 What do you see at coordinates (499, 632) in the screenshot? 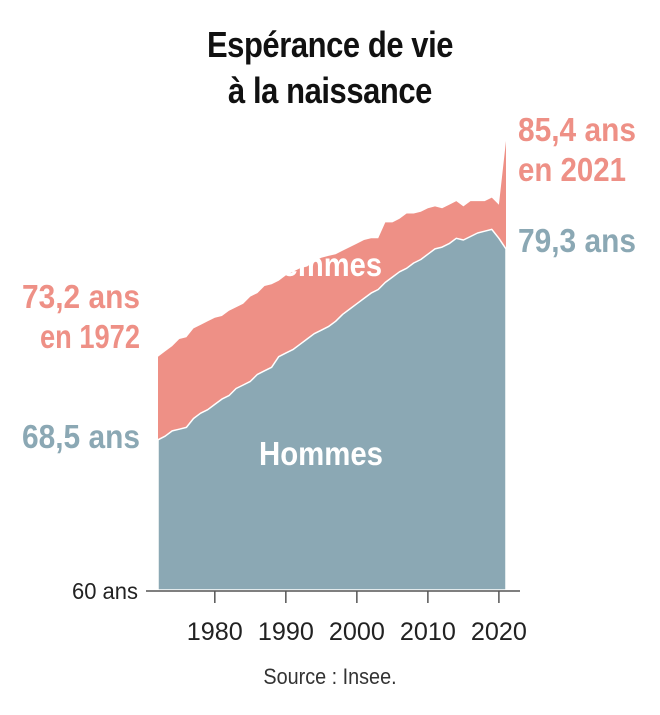
I see `x-tick-label: 2020` at bounding box center [499, 632].